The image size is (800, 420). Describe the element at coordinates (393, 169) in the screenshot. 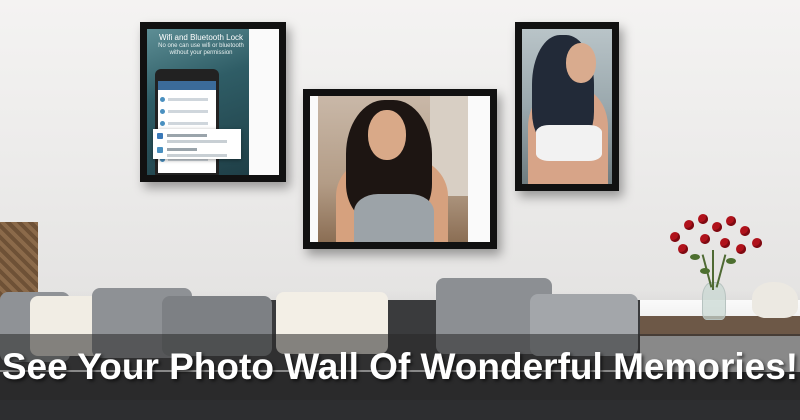

I see `portrait-photo-center` at that location.